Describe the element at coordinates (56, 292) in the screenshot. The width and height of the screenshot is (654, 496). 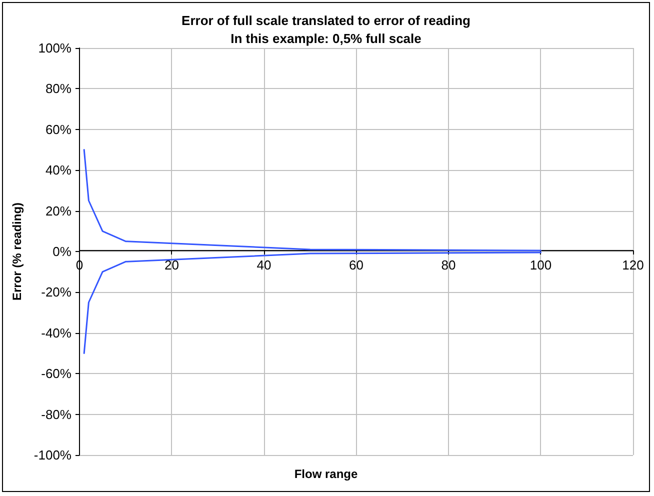
I see `y-tick-label: -20%` at that location.